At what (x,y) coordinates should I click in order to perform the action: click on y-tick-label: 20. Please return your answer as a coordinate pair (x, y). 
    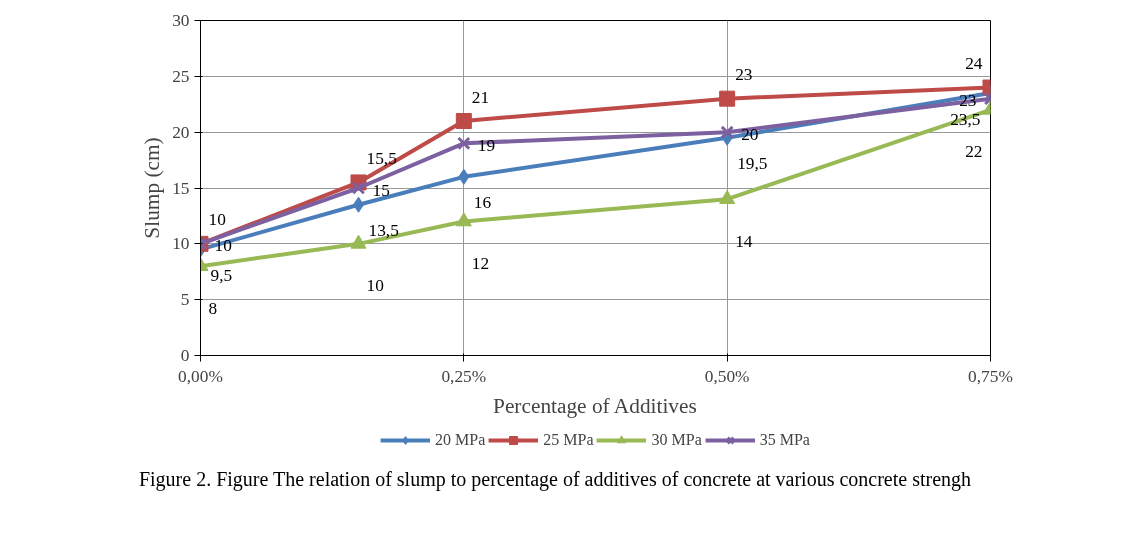
    Looking at the image, I should click on (181, 132).